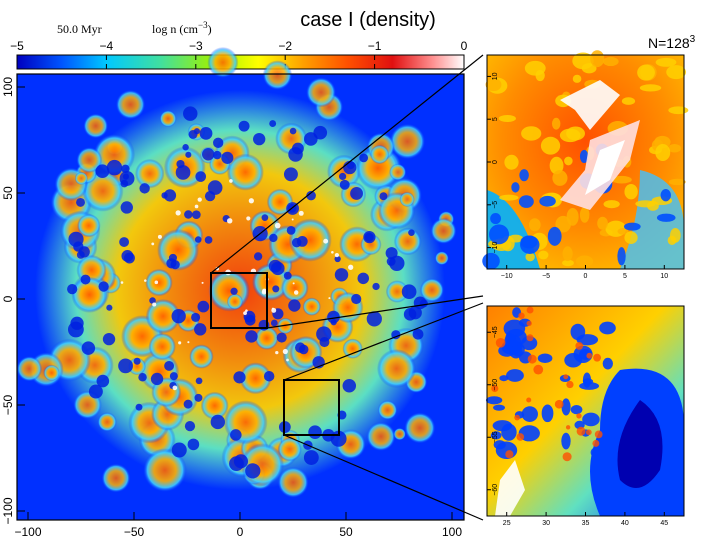 The width and height of the screenshot is (720, 540). Describe the element at coordinates (203, 25) in the screenshot. I see `quantity-label-exponent: −3` at that location.